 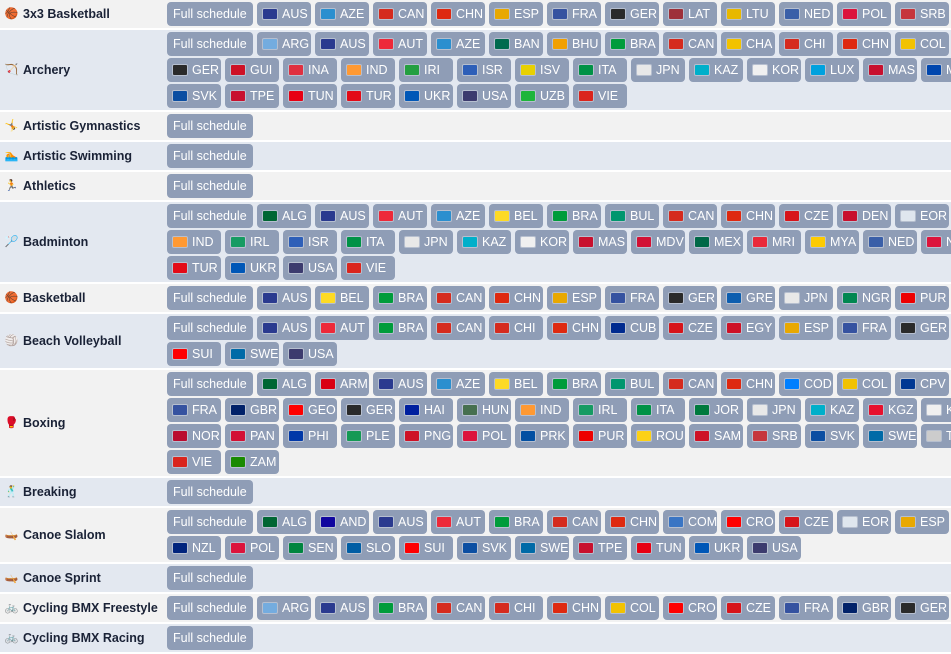 What do you see at coordinates (284, 384) in the screenshot?
I see `team-button-alg: ALG` at bounding box center [284, 384].